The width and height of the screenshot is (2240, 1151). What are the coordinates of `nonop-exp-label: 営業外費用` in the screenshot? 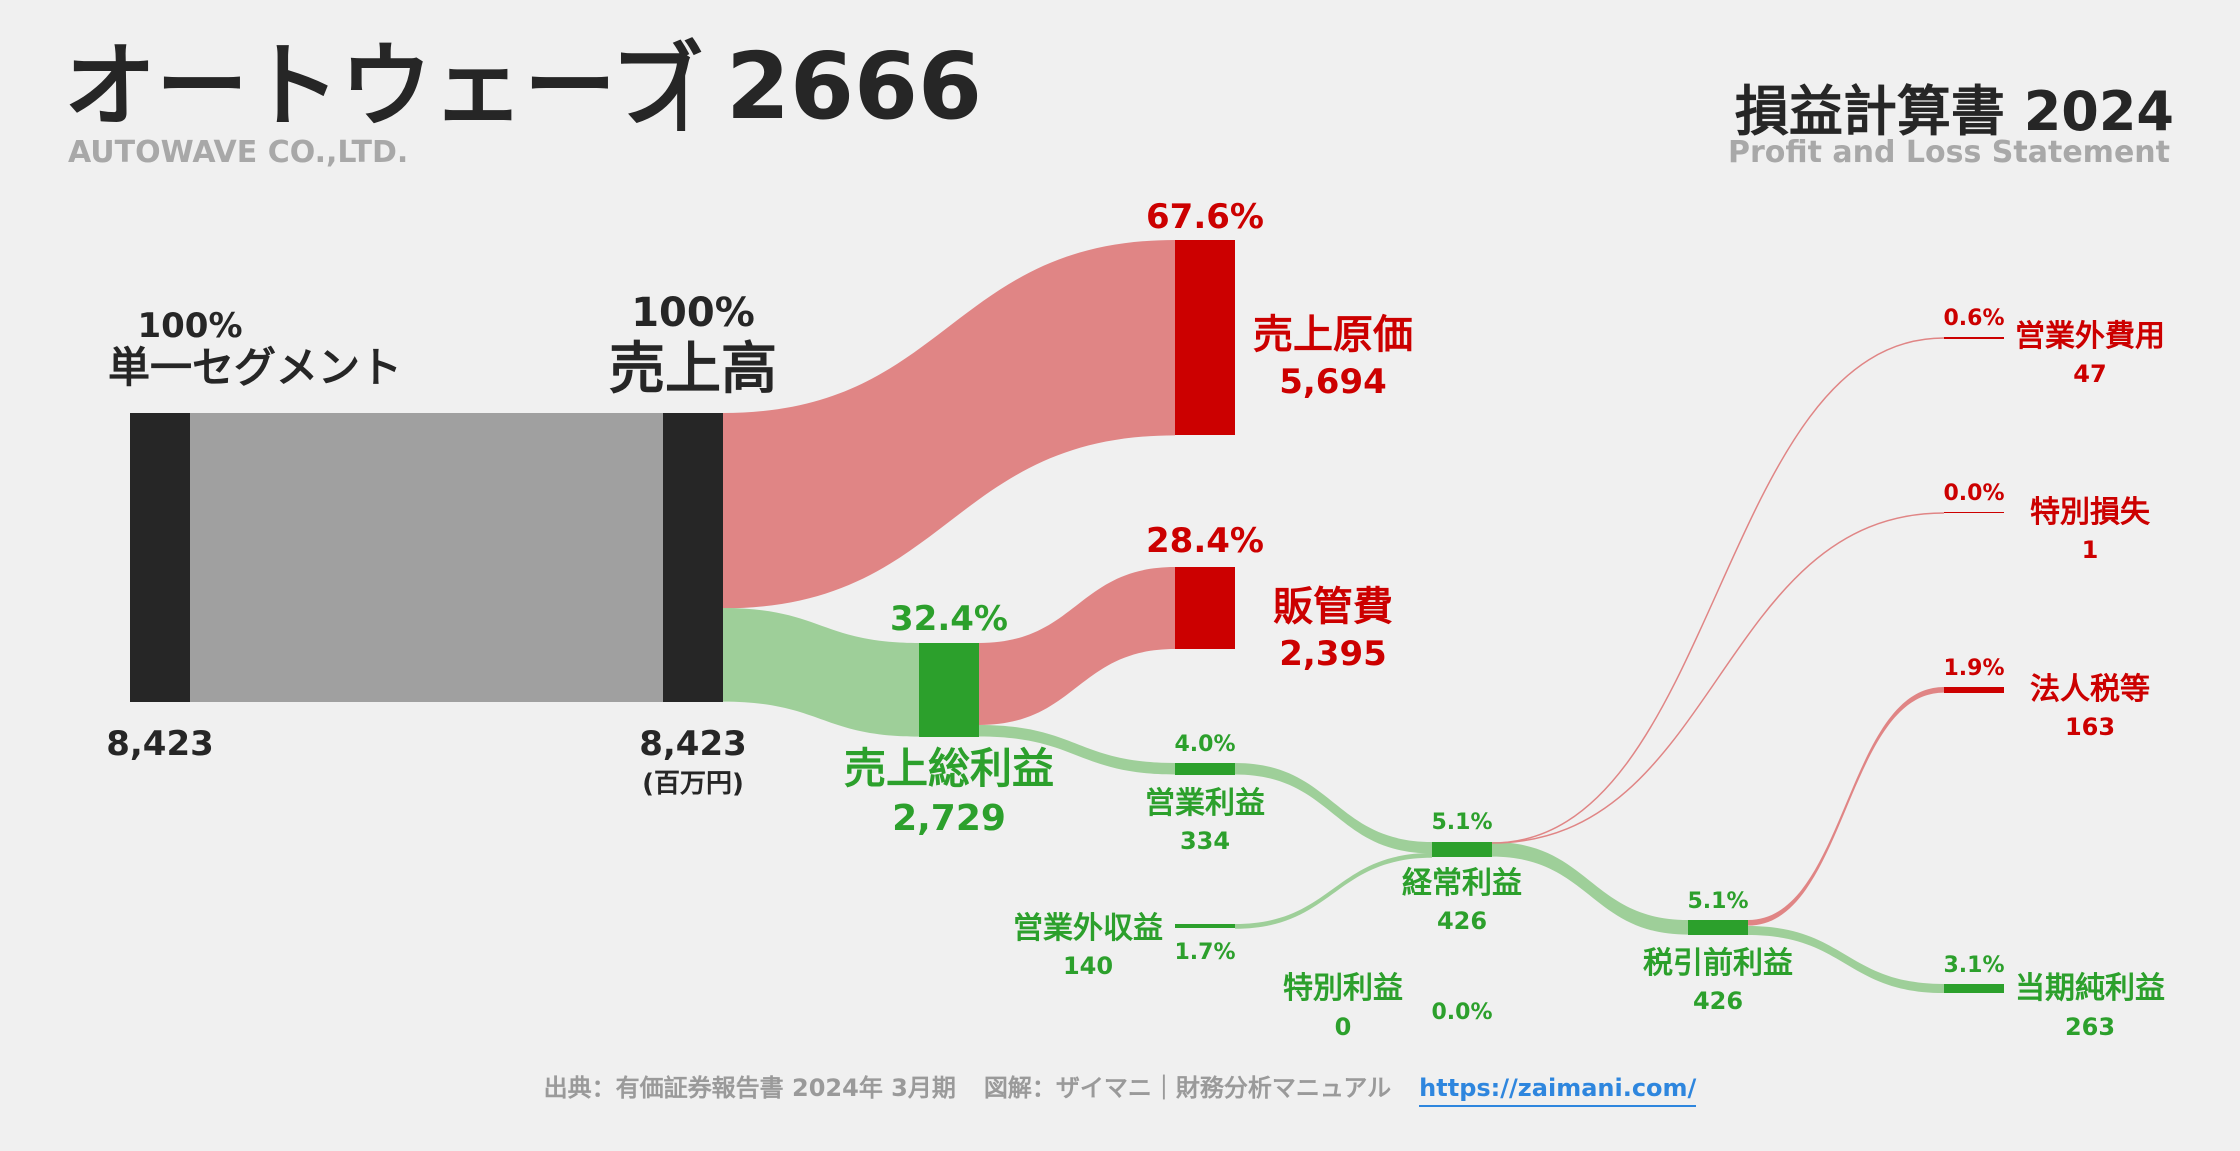 It's located at (2090, 336).